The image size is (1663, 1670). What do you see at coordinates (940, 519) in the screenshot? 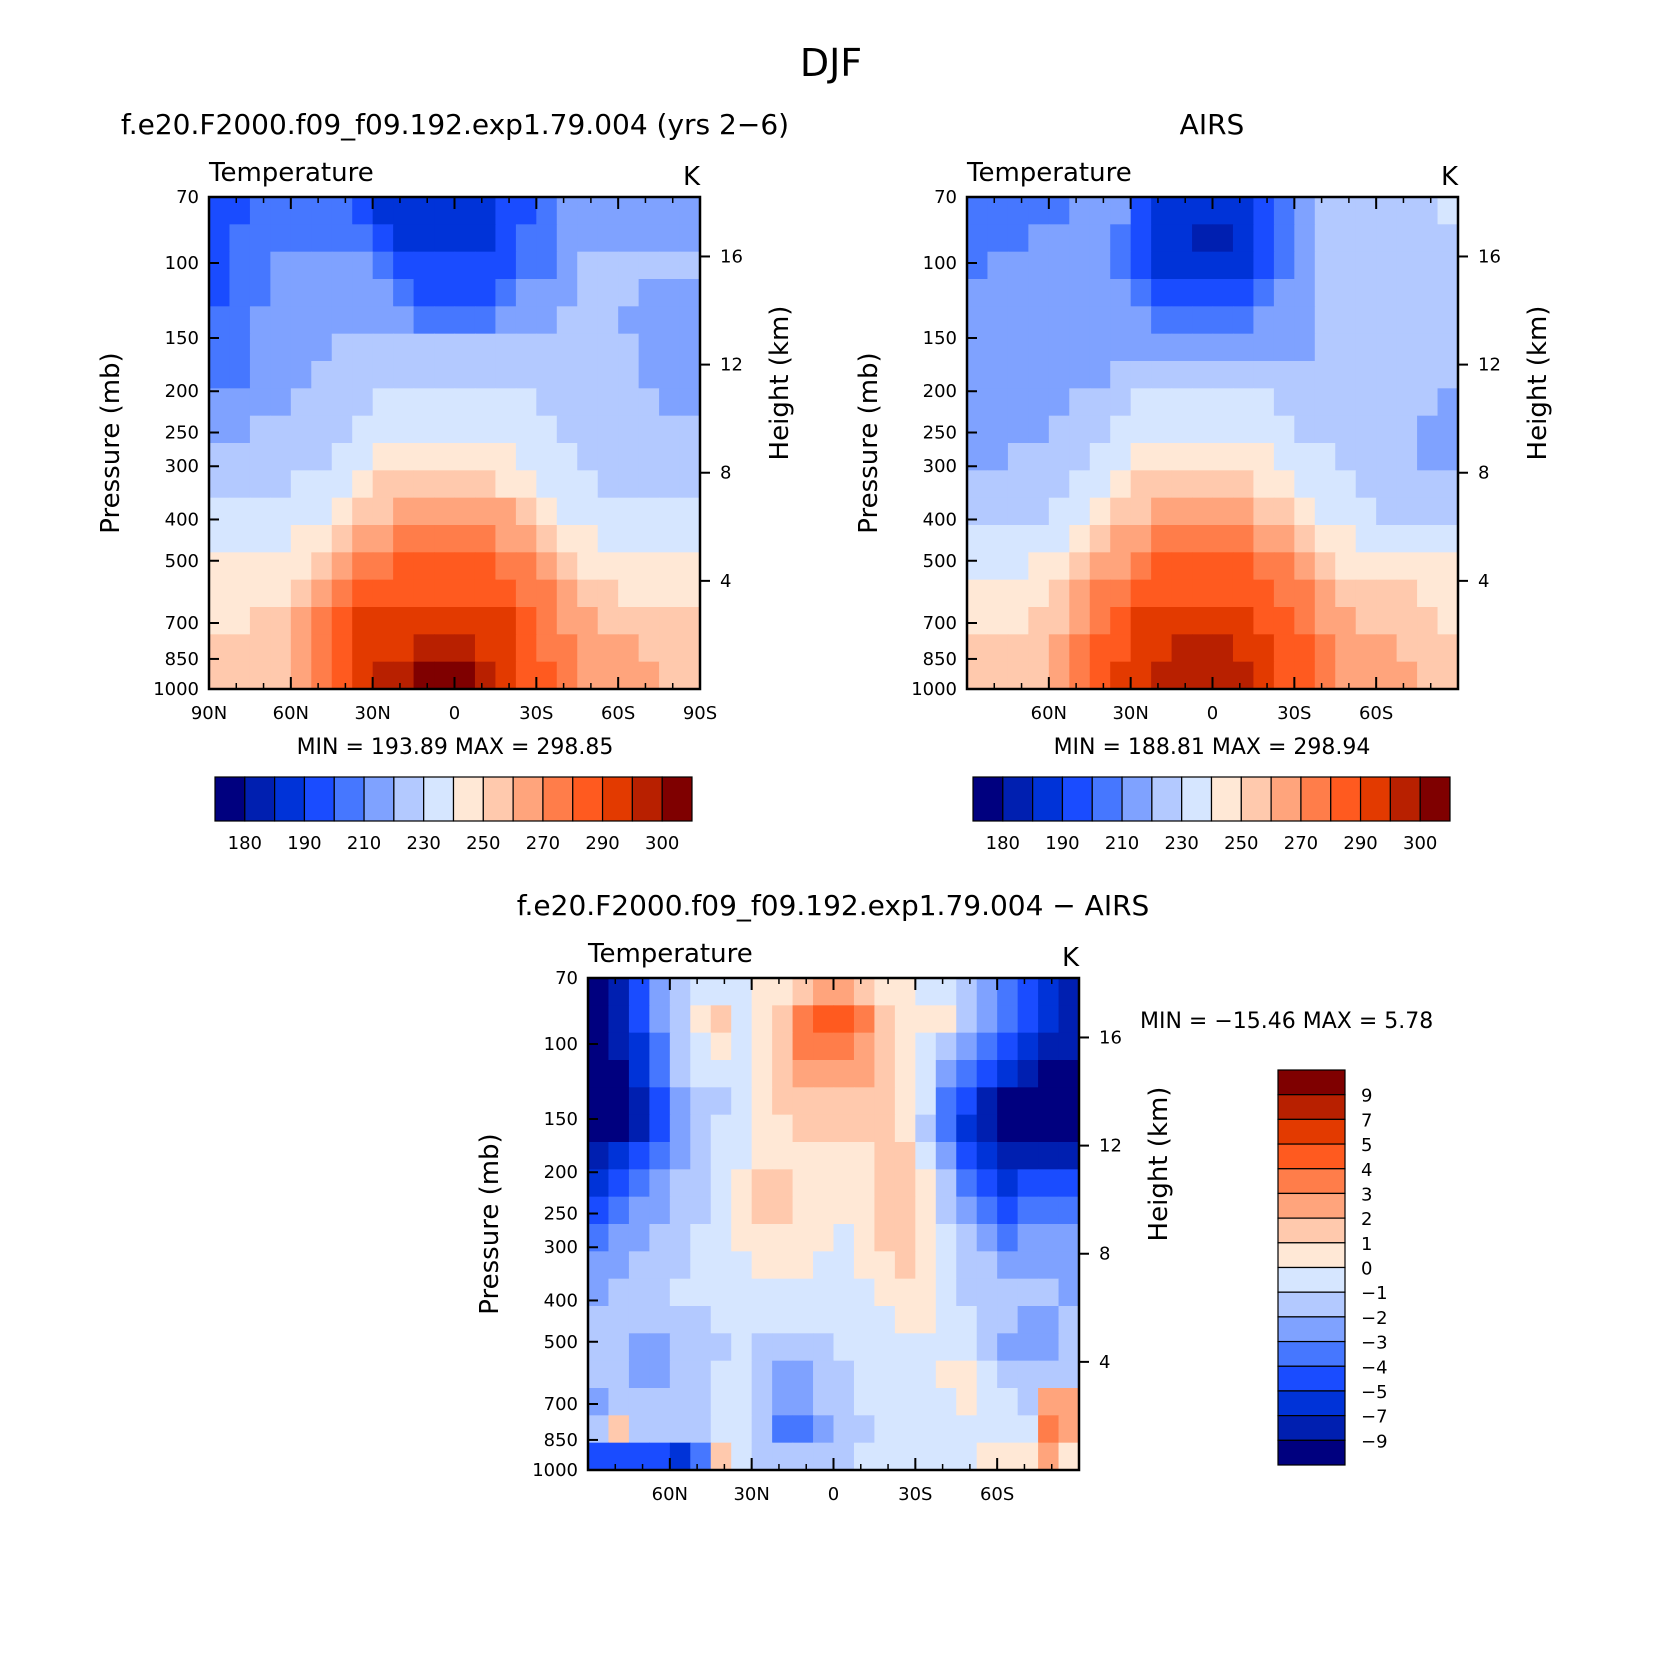
I see `y-tick-label: 400` at bounding box center [940, 519].